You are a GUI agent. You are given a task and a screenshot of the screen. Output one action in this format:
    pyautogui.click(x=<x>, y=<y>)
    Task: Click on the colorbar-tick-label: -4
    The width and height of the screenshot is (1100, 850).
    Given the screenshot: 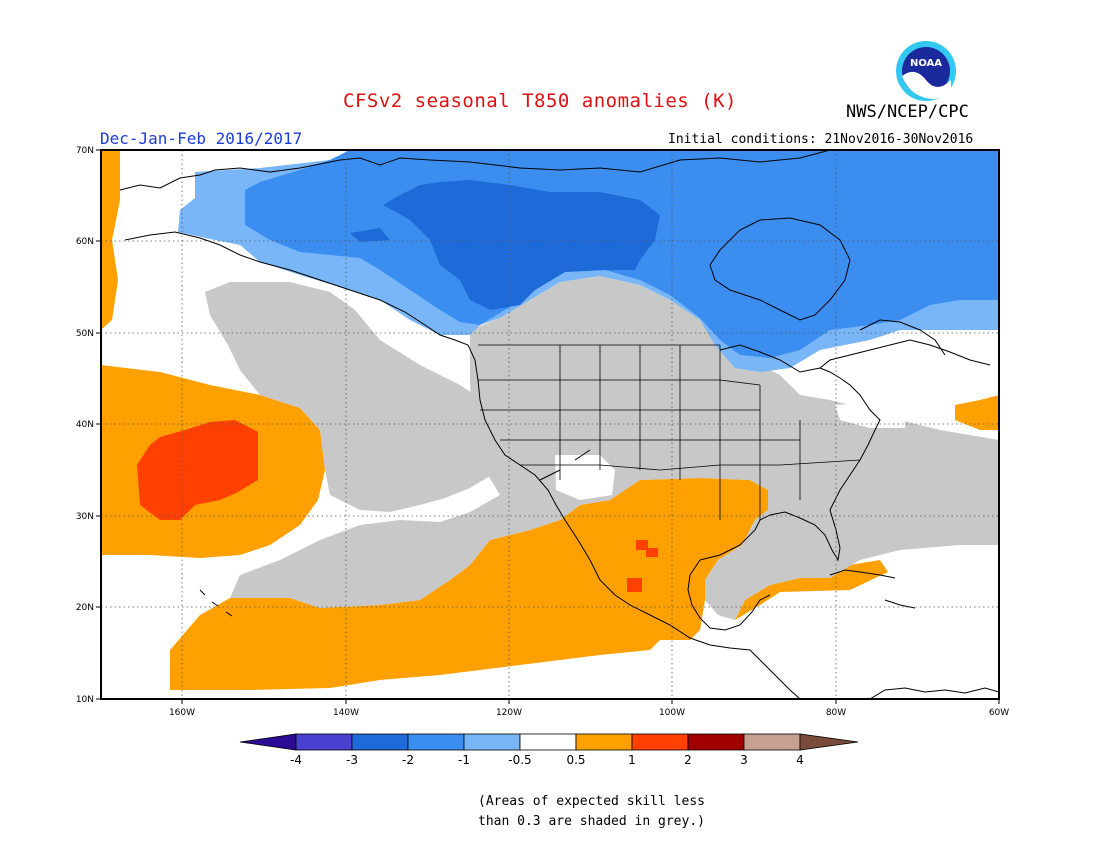 What is the action you would take?
    pyautogui.click(x=296, y=760)
    